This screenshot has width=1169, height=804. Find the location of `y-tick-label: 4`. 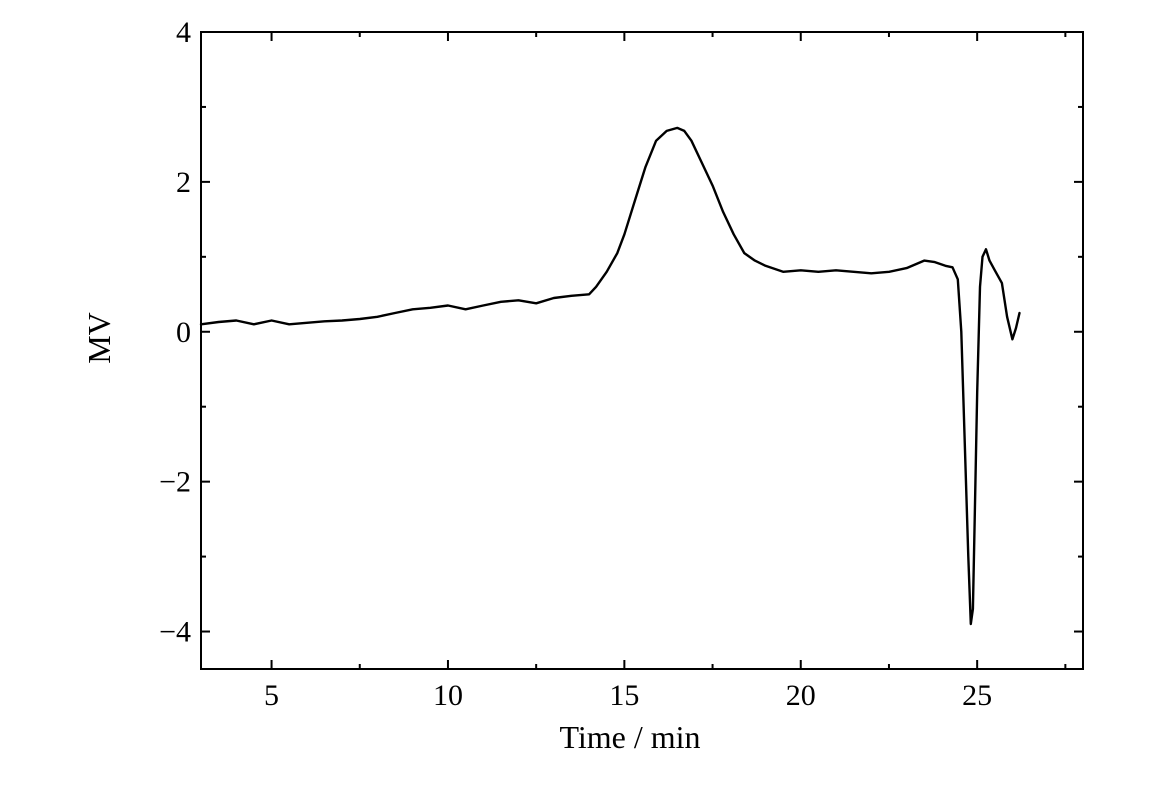

y-tick-label: 4 is located at coordinates (183, 32).